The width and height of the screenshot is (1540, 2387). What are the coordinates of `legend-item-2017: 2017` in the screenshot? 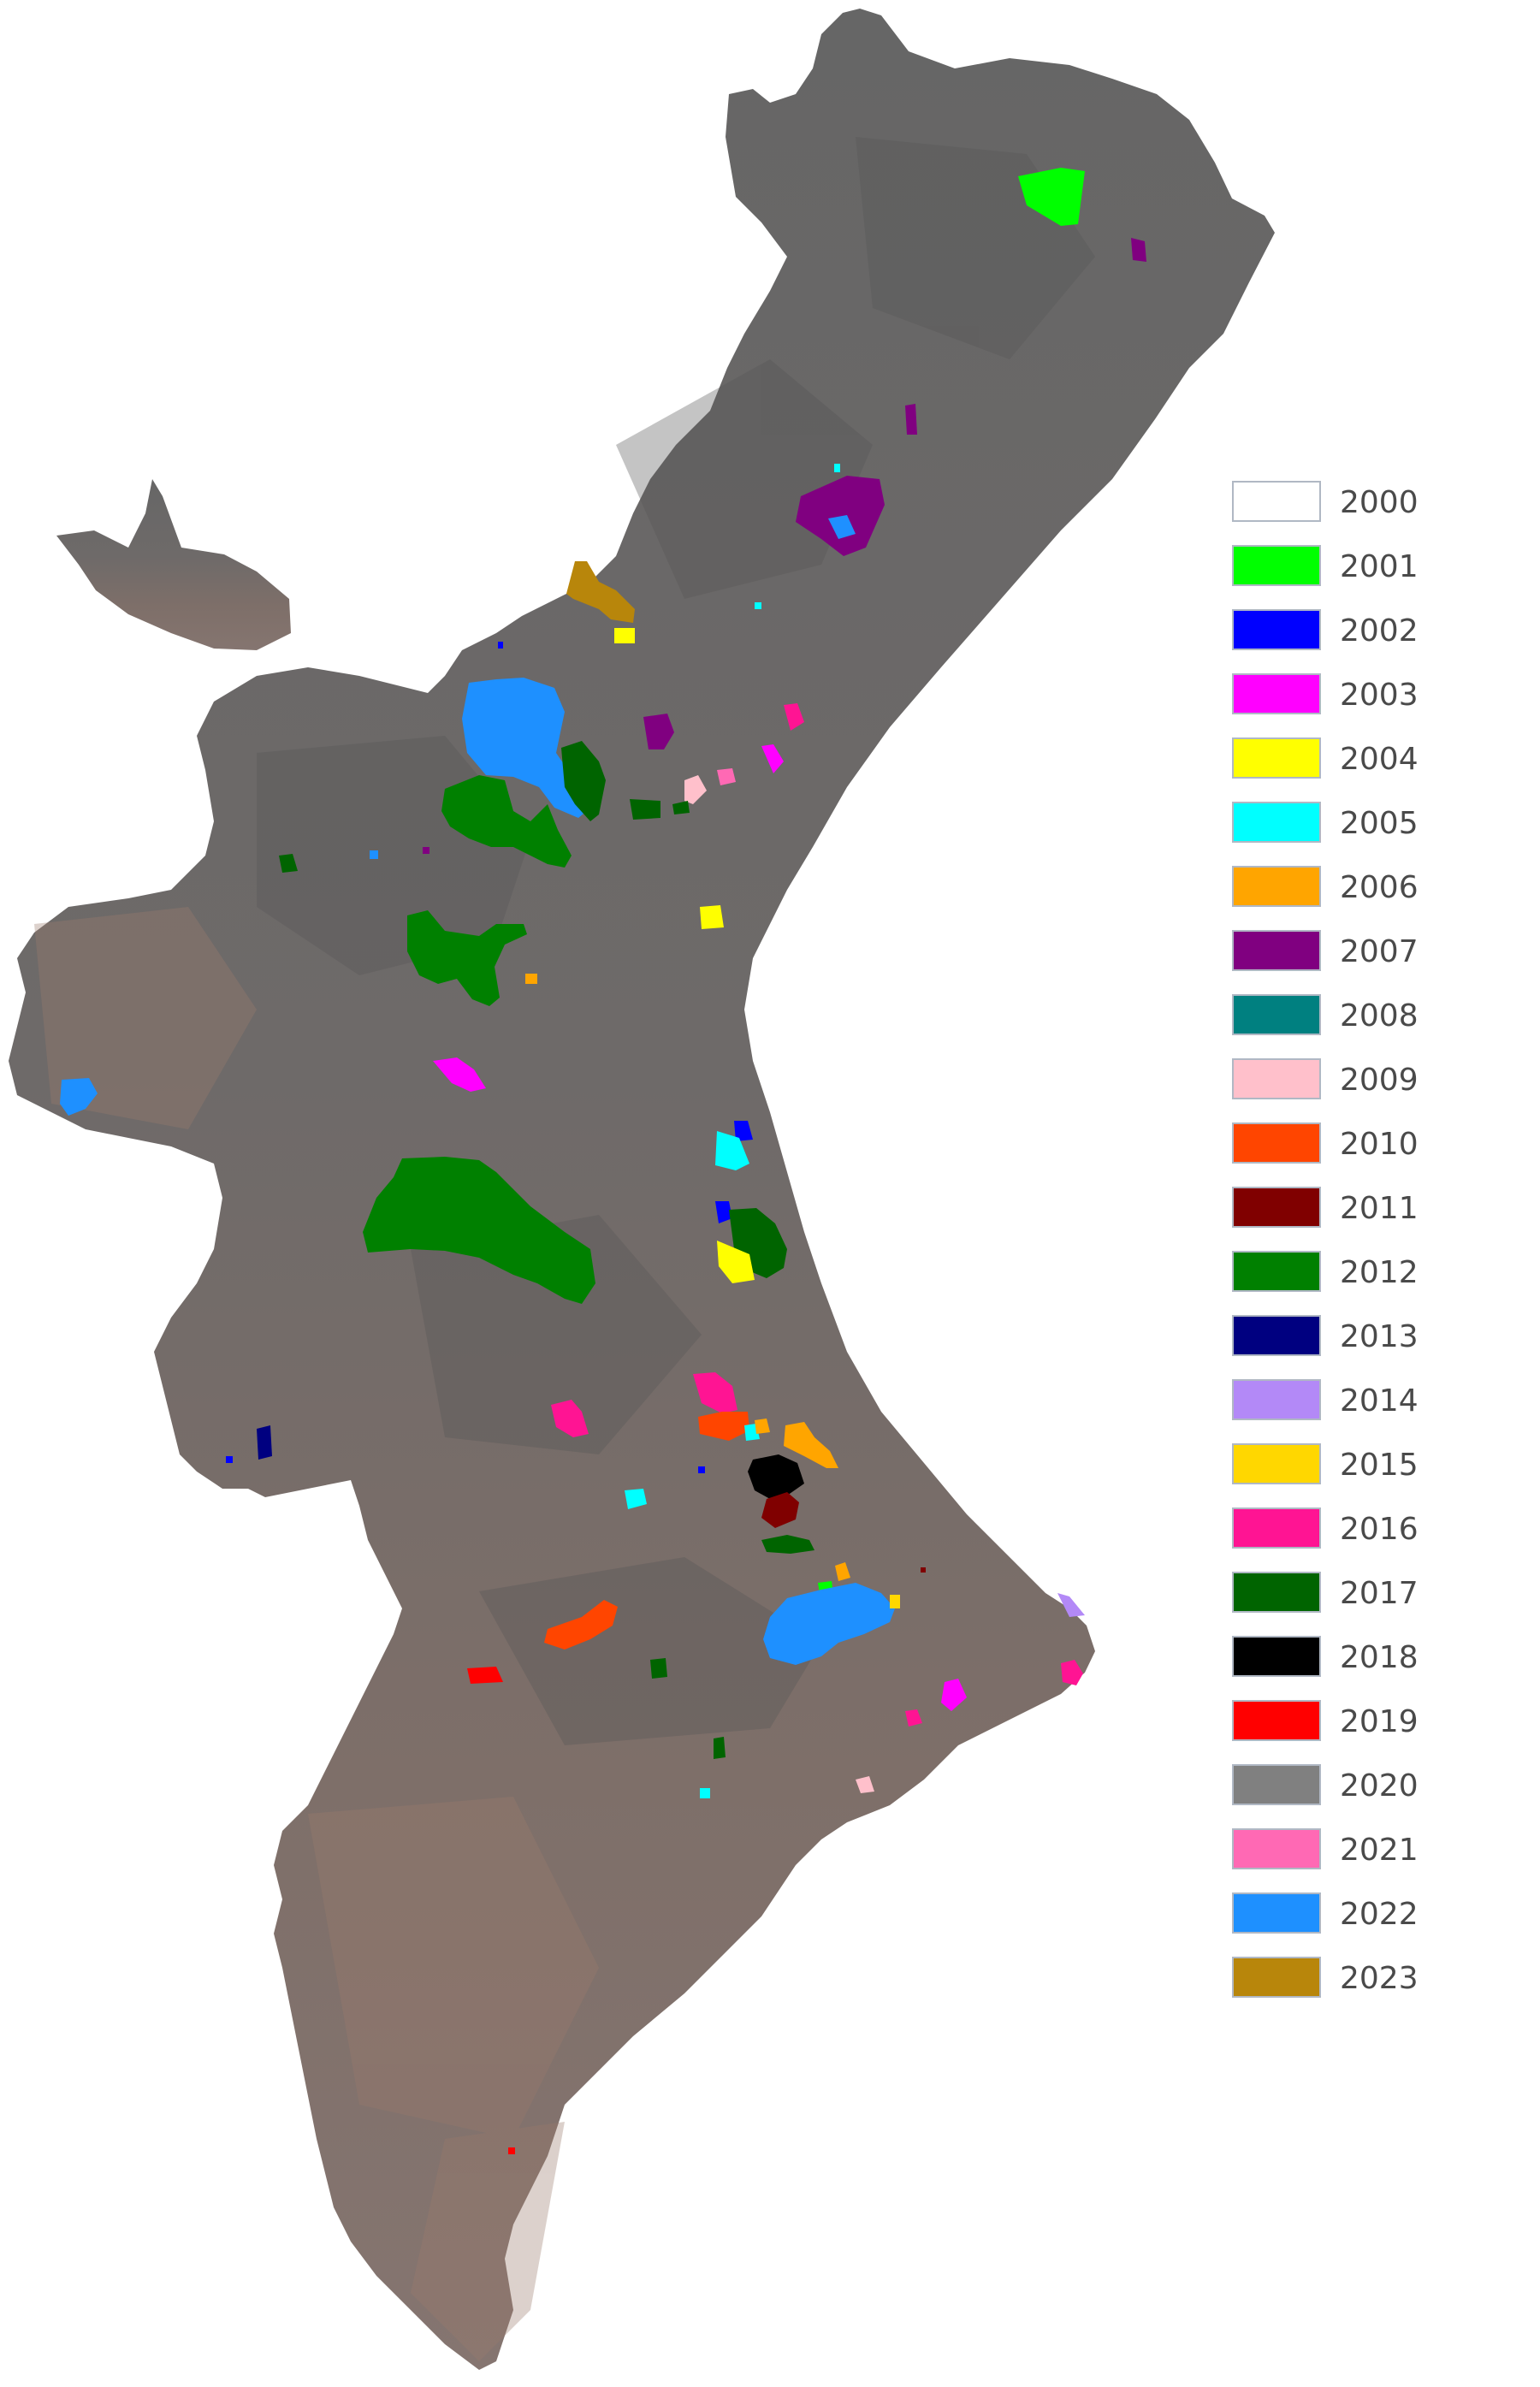 It's located at (1360, 1596).